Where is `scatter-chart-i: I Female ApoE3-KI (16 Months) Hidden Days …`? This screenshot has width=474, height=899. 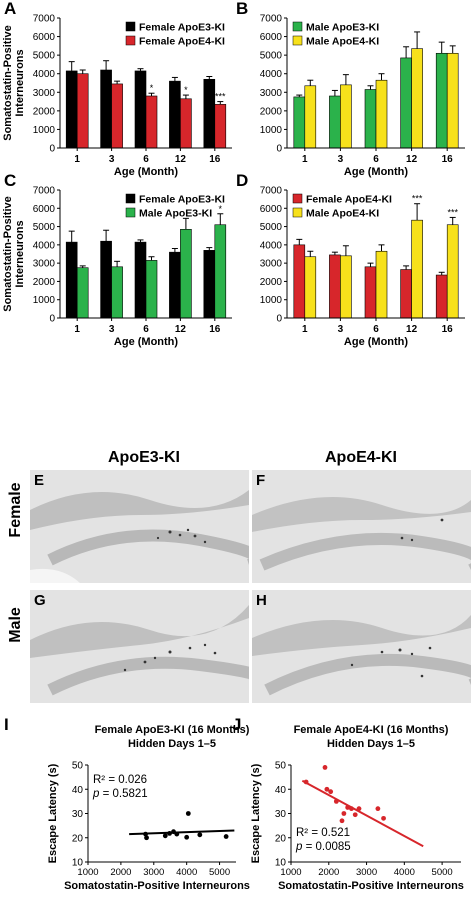 scatter-chart-i: I Female ApoE3-KI (16 Months) Hidden Days … is located at coordinates (127, 803).